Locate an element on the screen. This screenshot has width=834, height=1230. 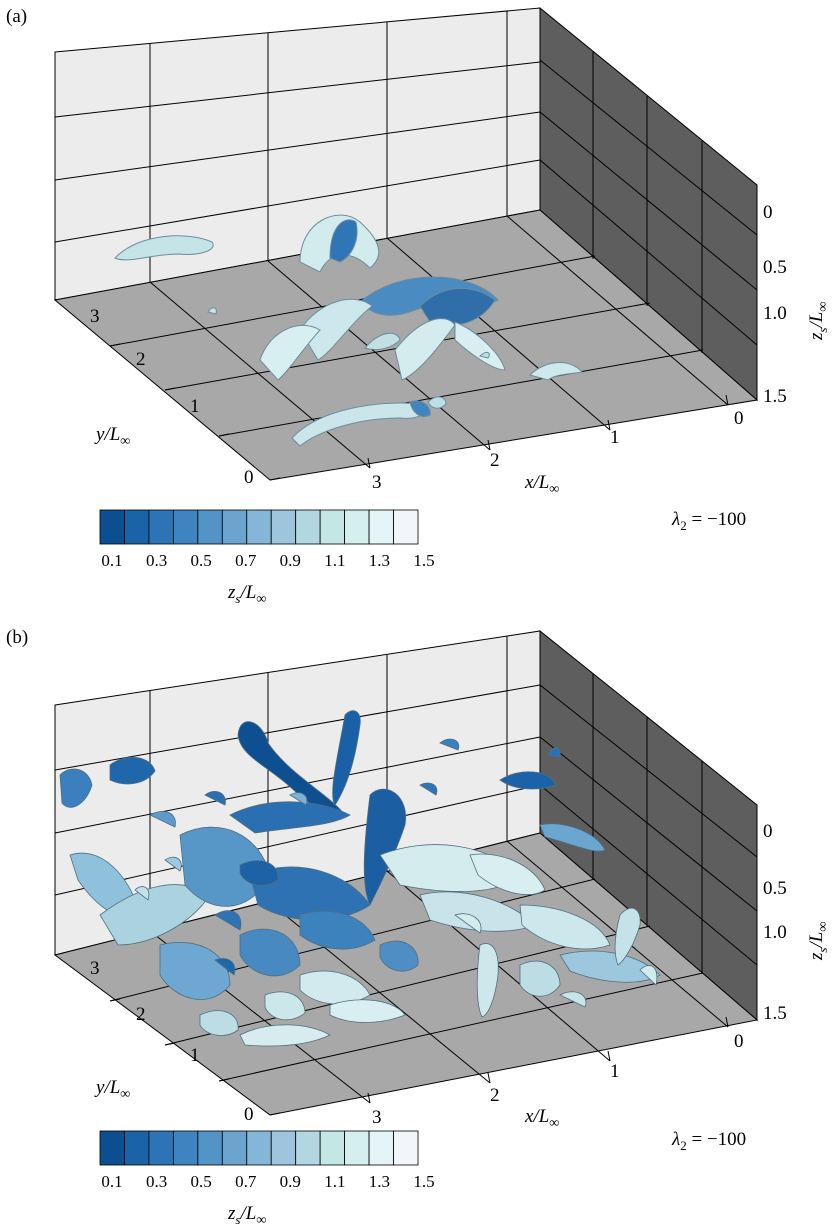
back-wall-grid is located at coordinates (297, 146).